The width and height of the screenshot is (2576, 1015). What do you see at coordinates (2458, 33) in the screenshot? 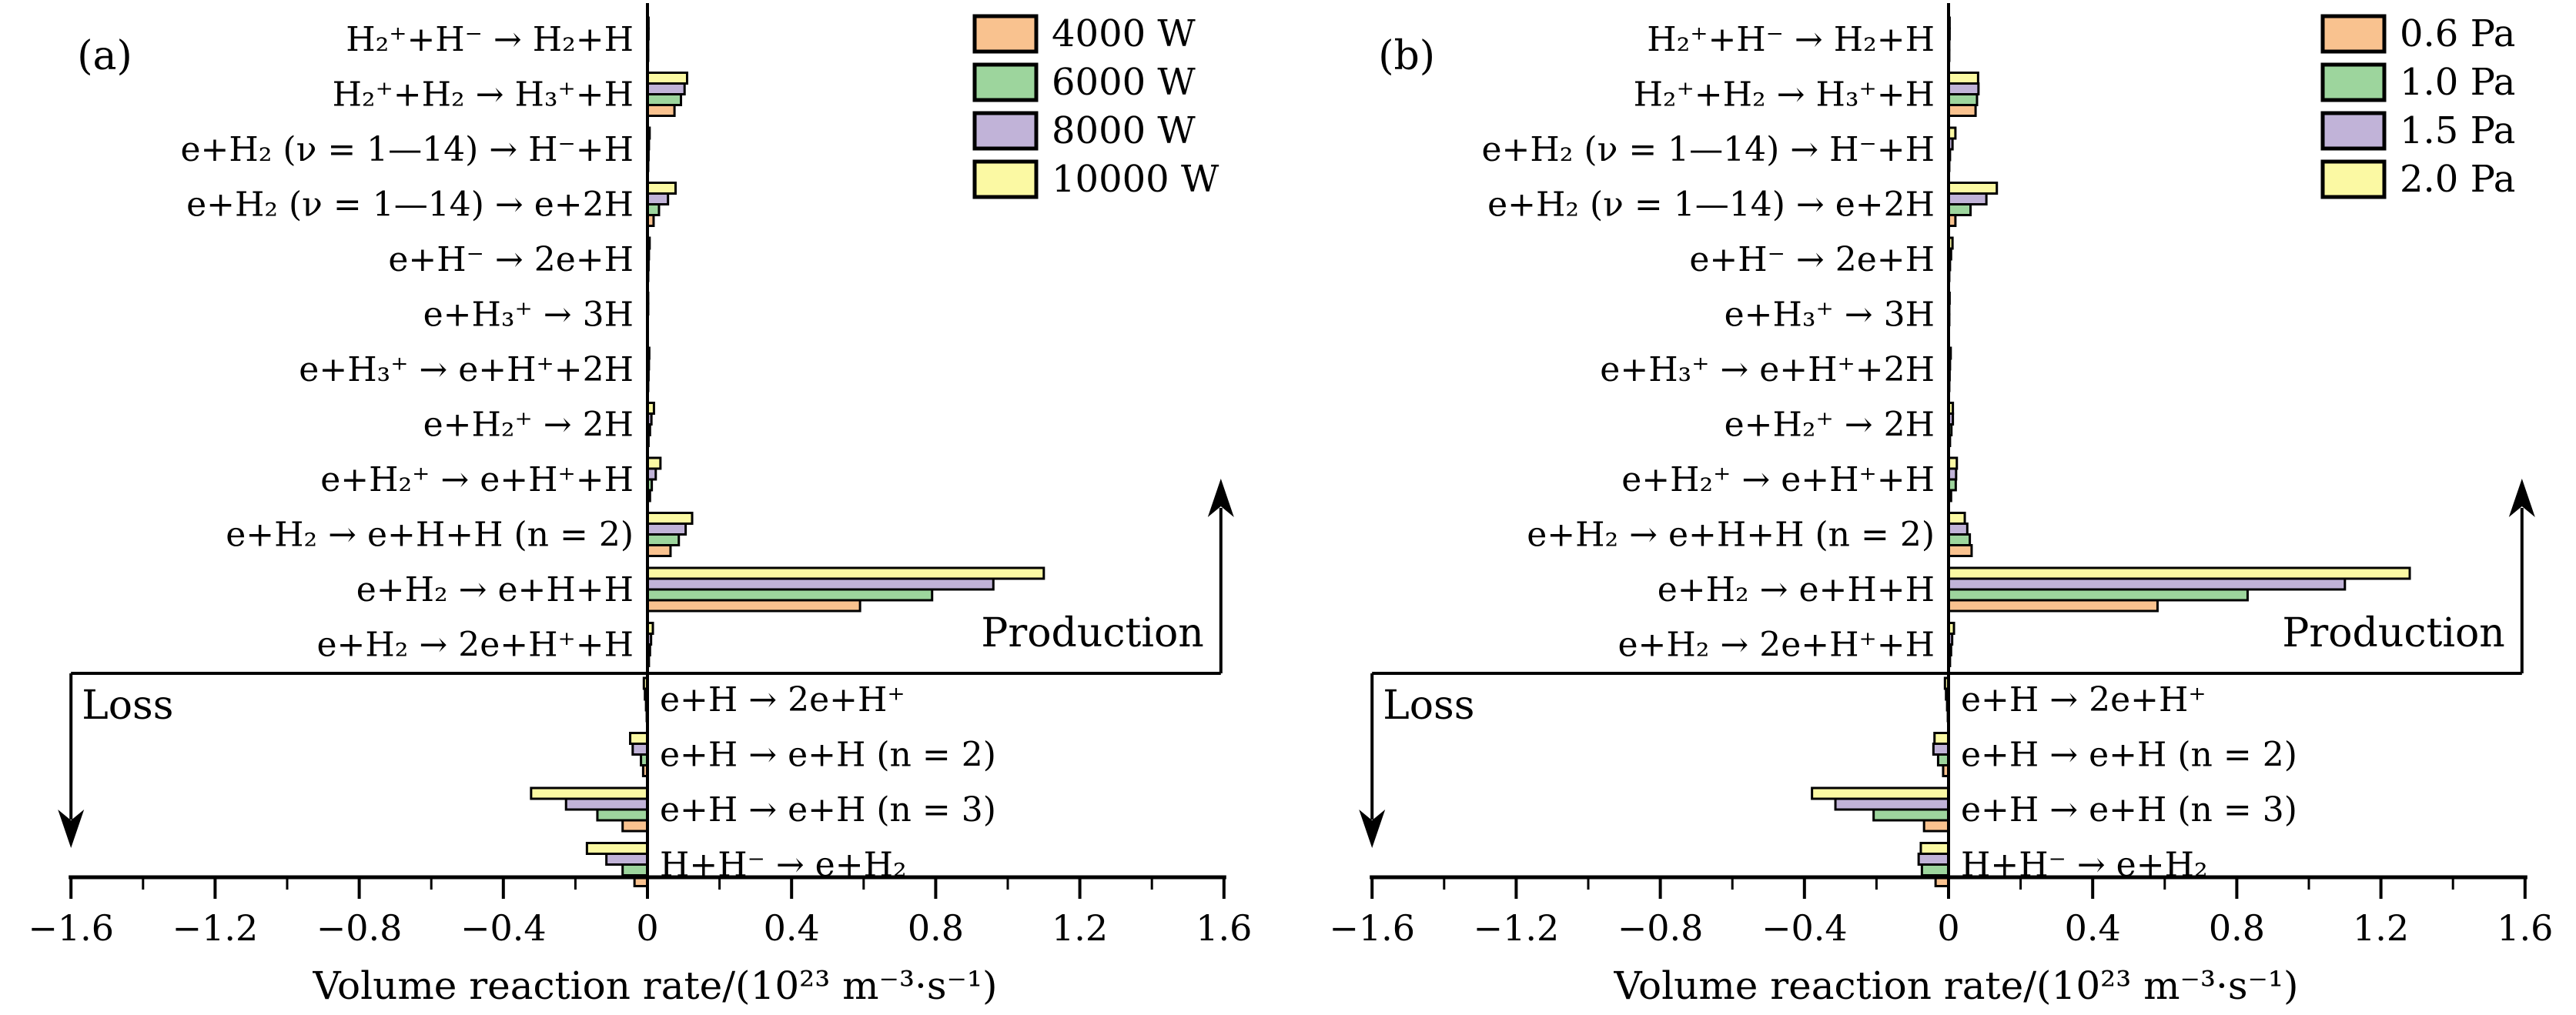
I see `legend-label: 0.6 Pa` at bounding box center [2458, 33].